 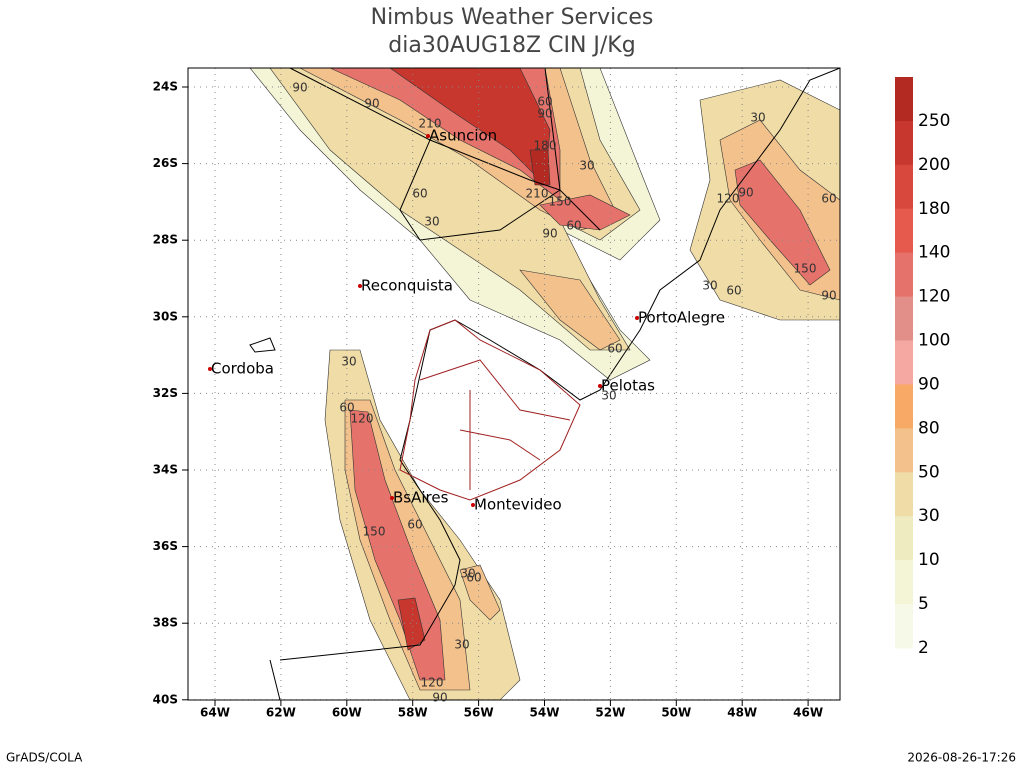 What do you see at coordinates (929, 428) in the screenshot?
I see `colorbar-label: 80` at bounding box center [929, 428].